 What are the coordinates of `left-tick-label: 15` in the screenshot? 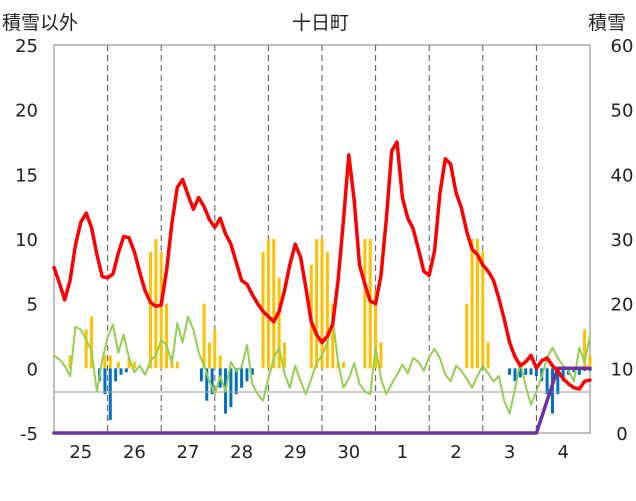 It's located at (26, 175).